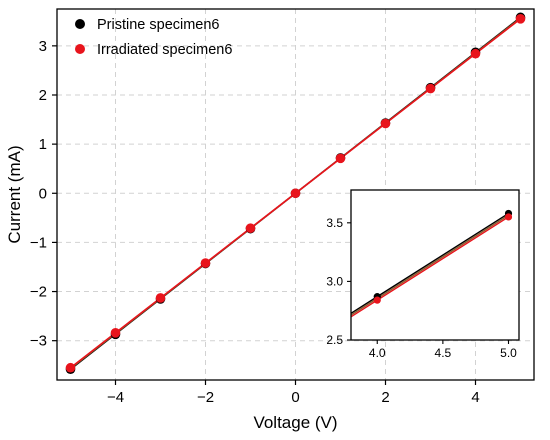 The image size is (550, 440). Describe the element at coordinates (443, 353) in the screenshot. I see `inset-x-tick-label: 4.5` at that location.